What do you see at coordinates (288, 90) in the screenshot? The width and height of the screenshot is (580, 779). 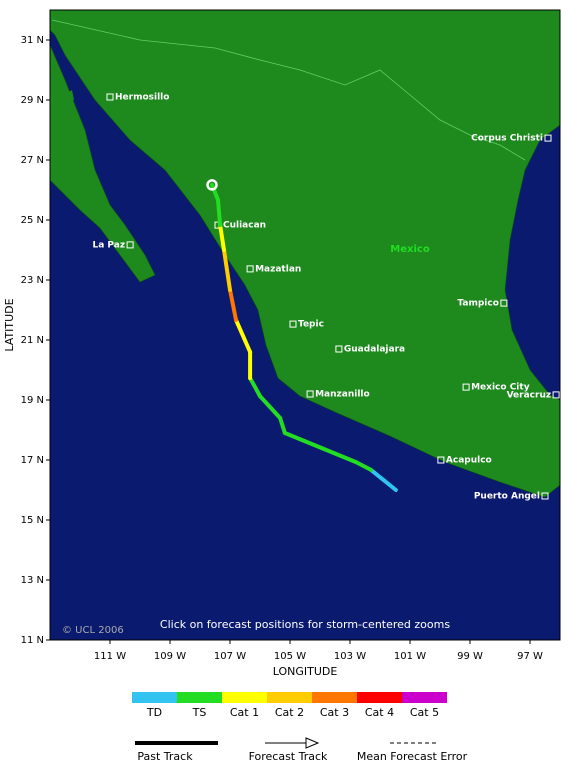 I see `border` at bounding box center [288, 90].